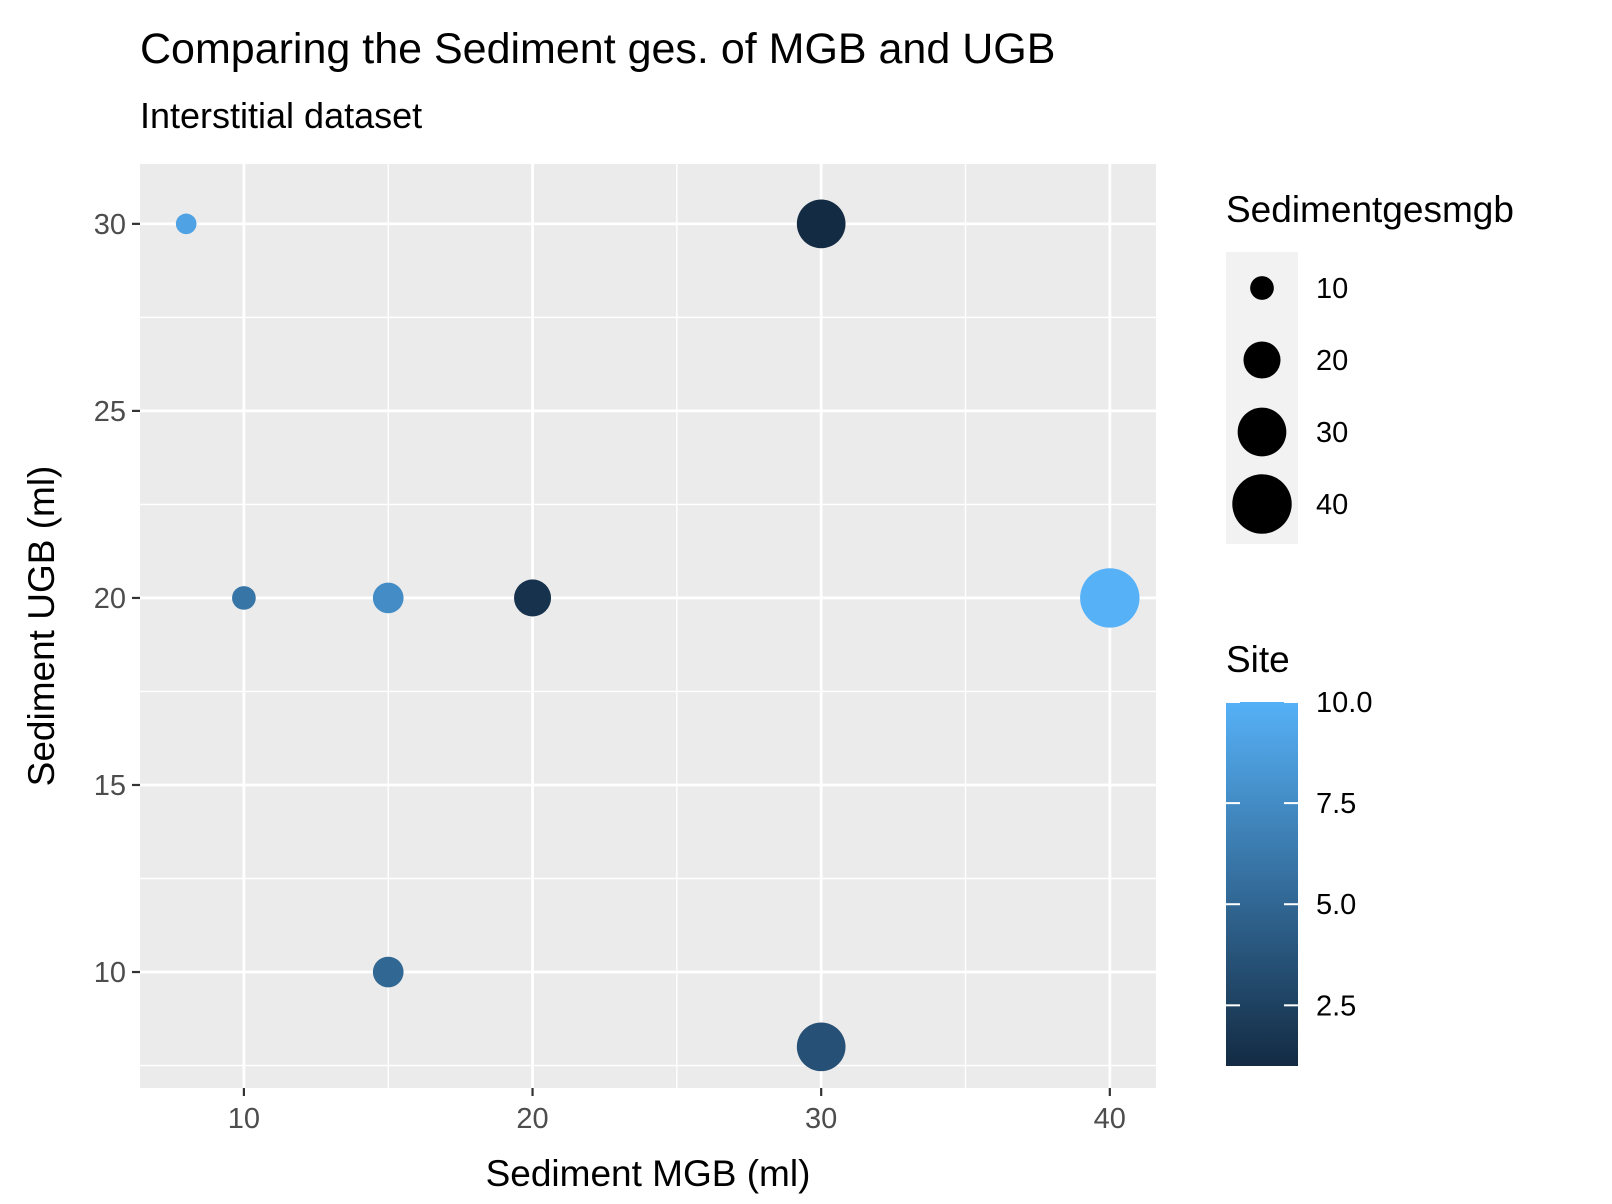  I want to click on size-legend: 10 20 30 40, so click(1290, 403).